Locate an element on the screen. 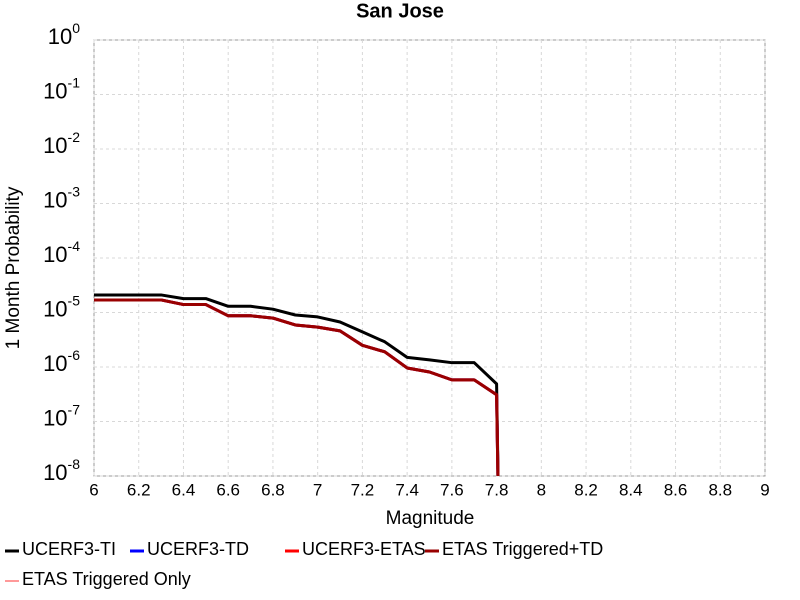 This screenshot has height=600, width=800. y-tick-label: 10⁻⁷ is located at coordinates (61, 415).